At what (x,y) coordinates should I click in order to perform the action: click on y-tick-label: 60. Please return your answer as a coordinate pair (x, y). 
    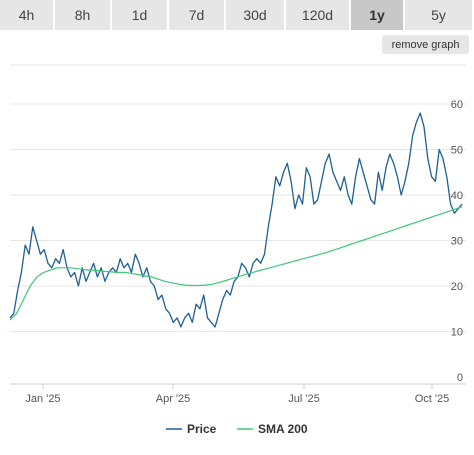
    Looking at the image, I should click on (457, 105).